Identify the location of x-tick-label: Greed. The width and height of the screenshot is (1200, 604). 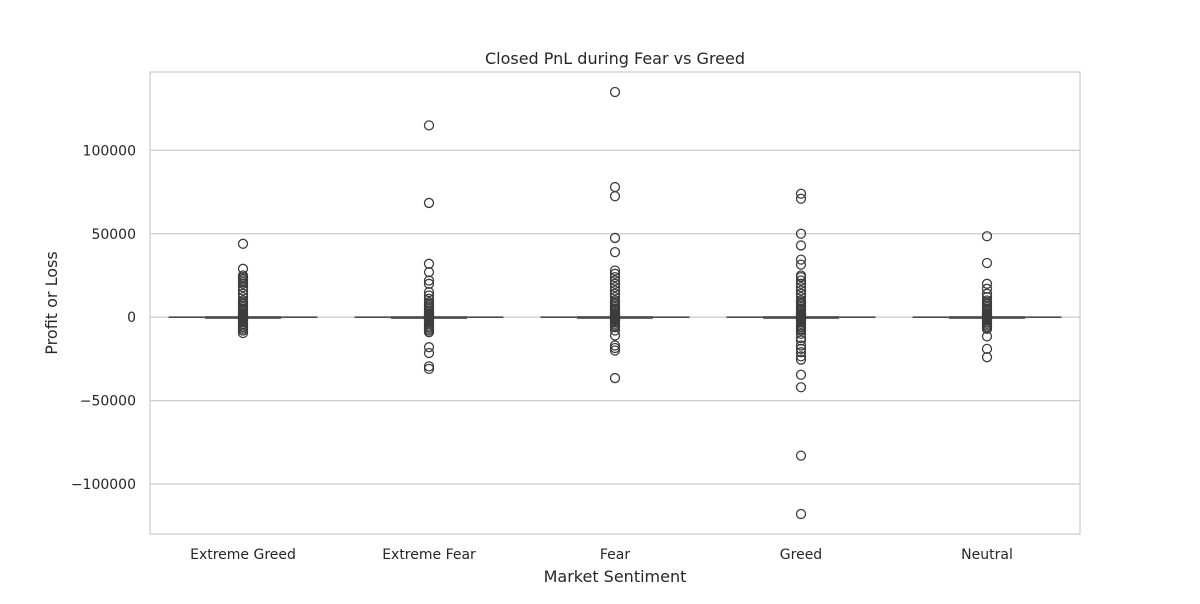
(801, 555).